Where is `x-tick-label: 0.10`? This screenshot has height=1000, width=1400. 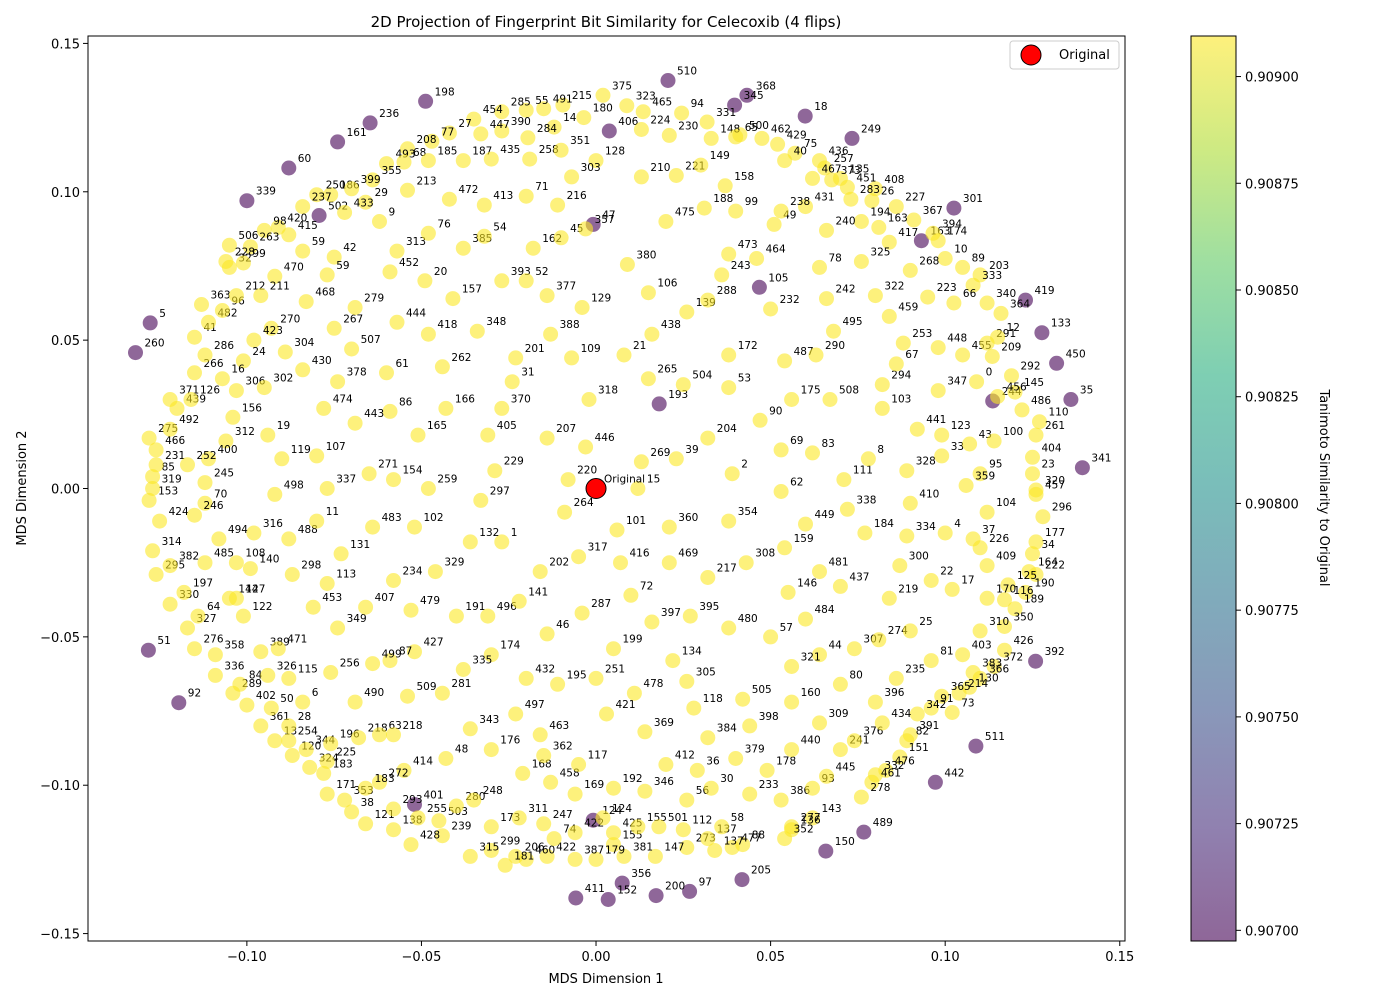 x-tick-label: 0.10 is located at coordinates (945, 957).